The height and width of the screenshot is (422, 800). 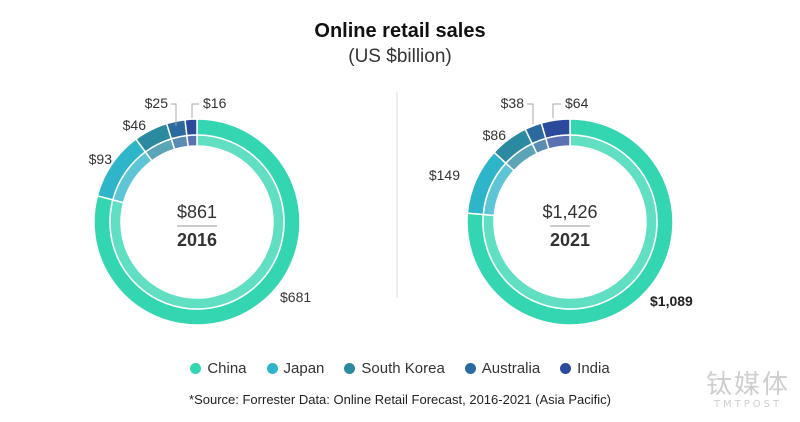 I want to click on value-label-2021-australia: $38, so click(x=513, y=103).